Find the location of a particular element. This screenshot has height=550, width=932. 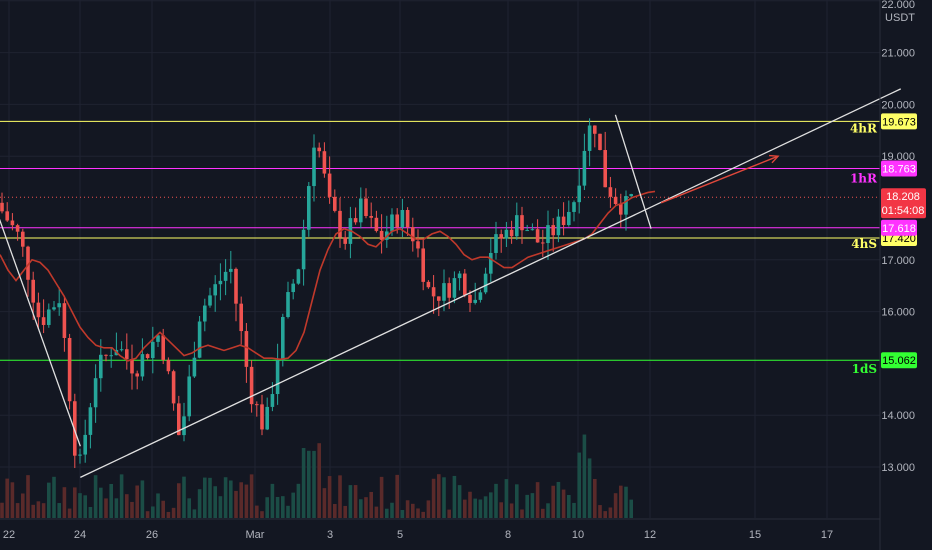

price-tick-7: 13.000 is located at coordinates (898, 468).